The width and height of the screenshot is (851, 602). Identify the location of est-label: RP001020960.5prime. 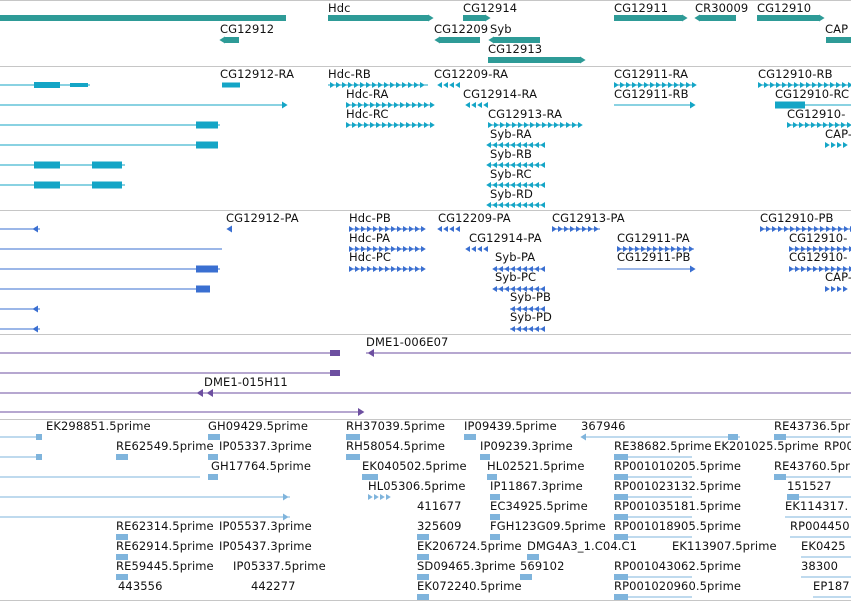
(678, 586).